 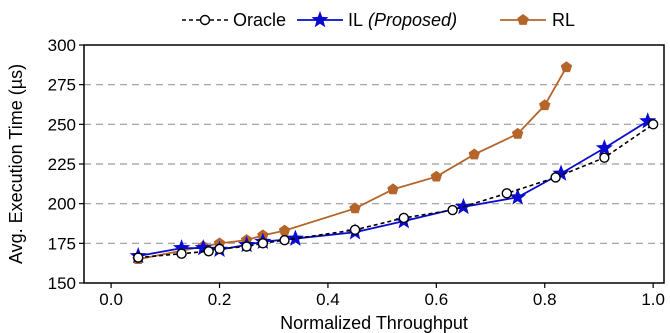 What do you see at coordinates (563, 20) in the screenshot?
I see `legend-rl-label: RL` at bounding box center [563, 20].